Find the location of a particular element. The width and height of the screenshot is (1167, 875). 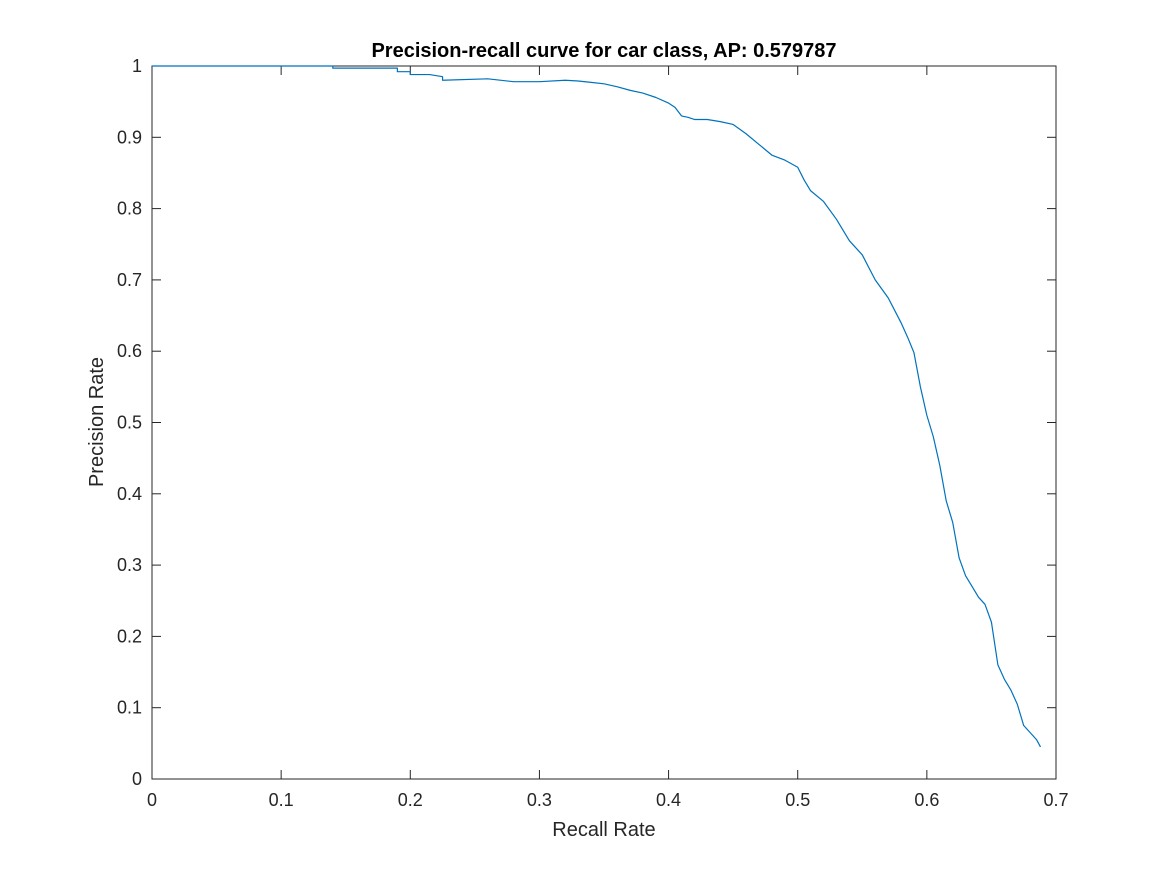

x-tick-label: 0.3 is located at coordinates (539, 800).